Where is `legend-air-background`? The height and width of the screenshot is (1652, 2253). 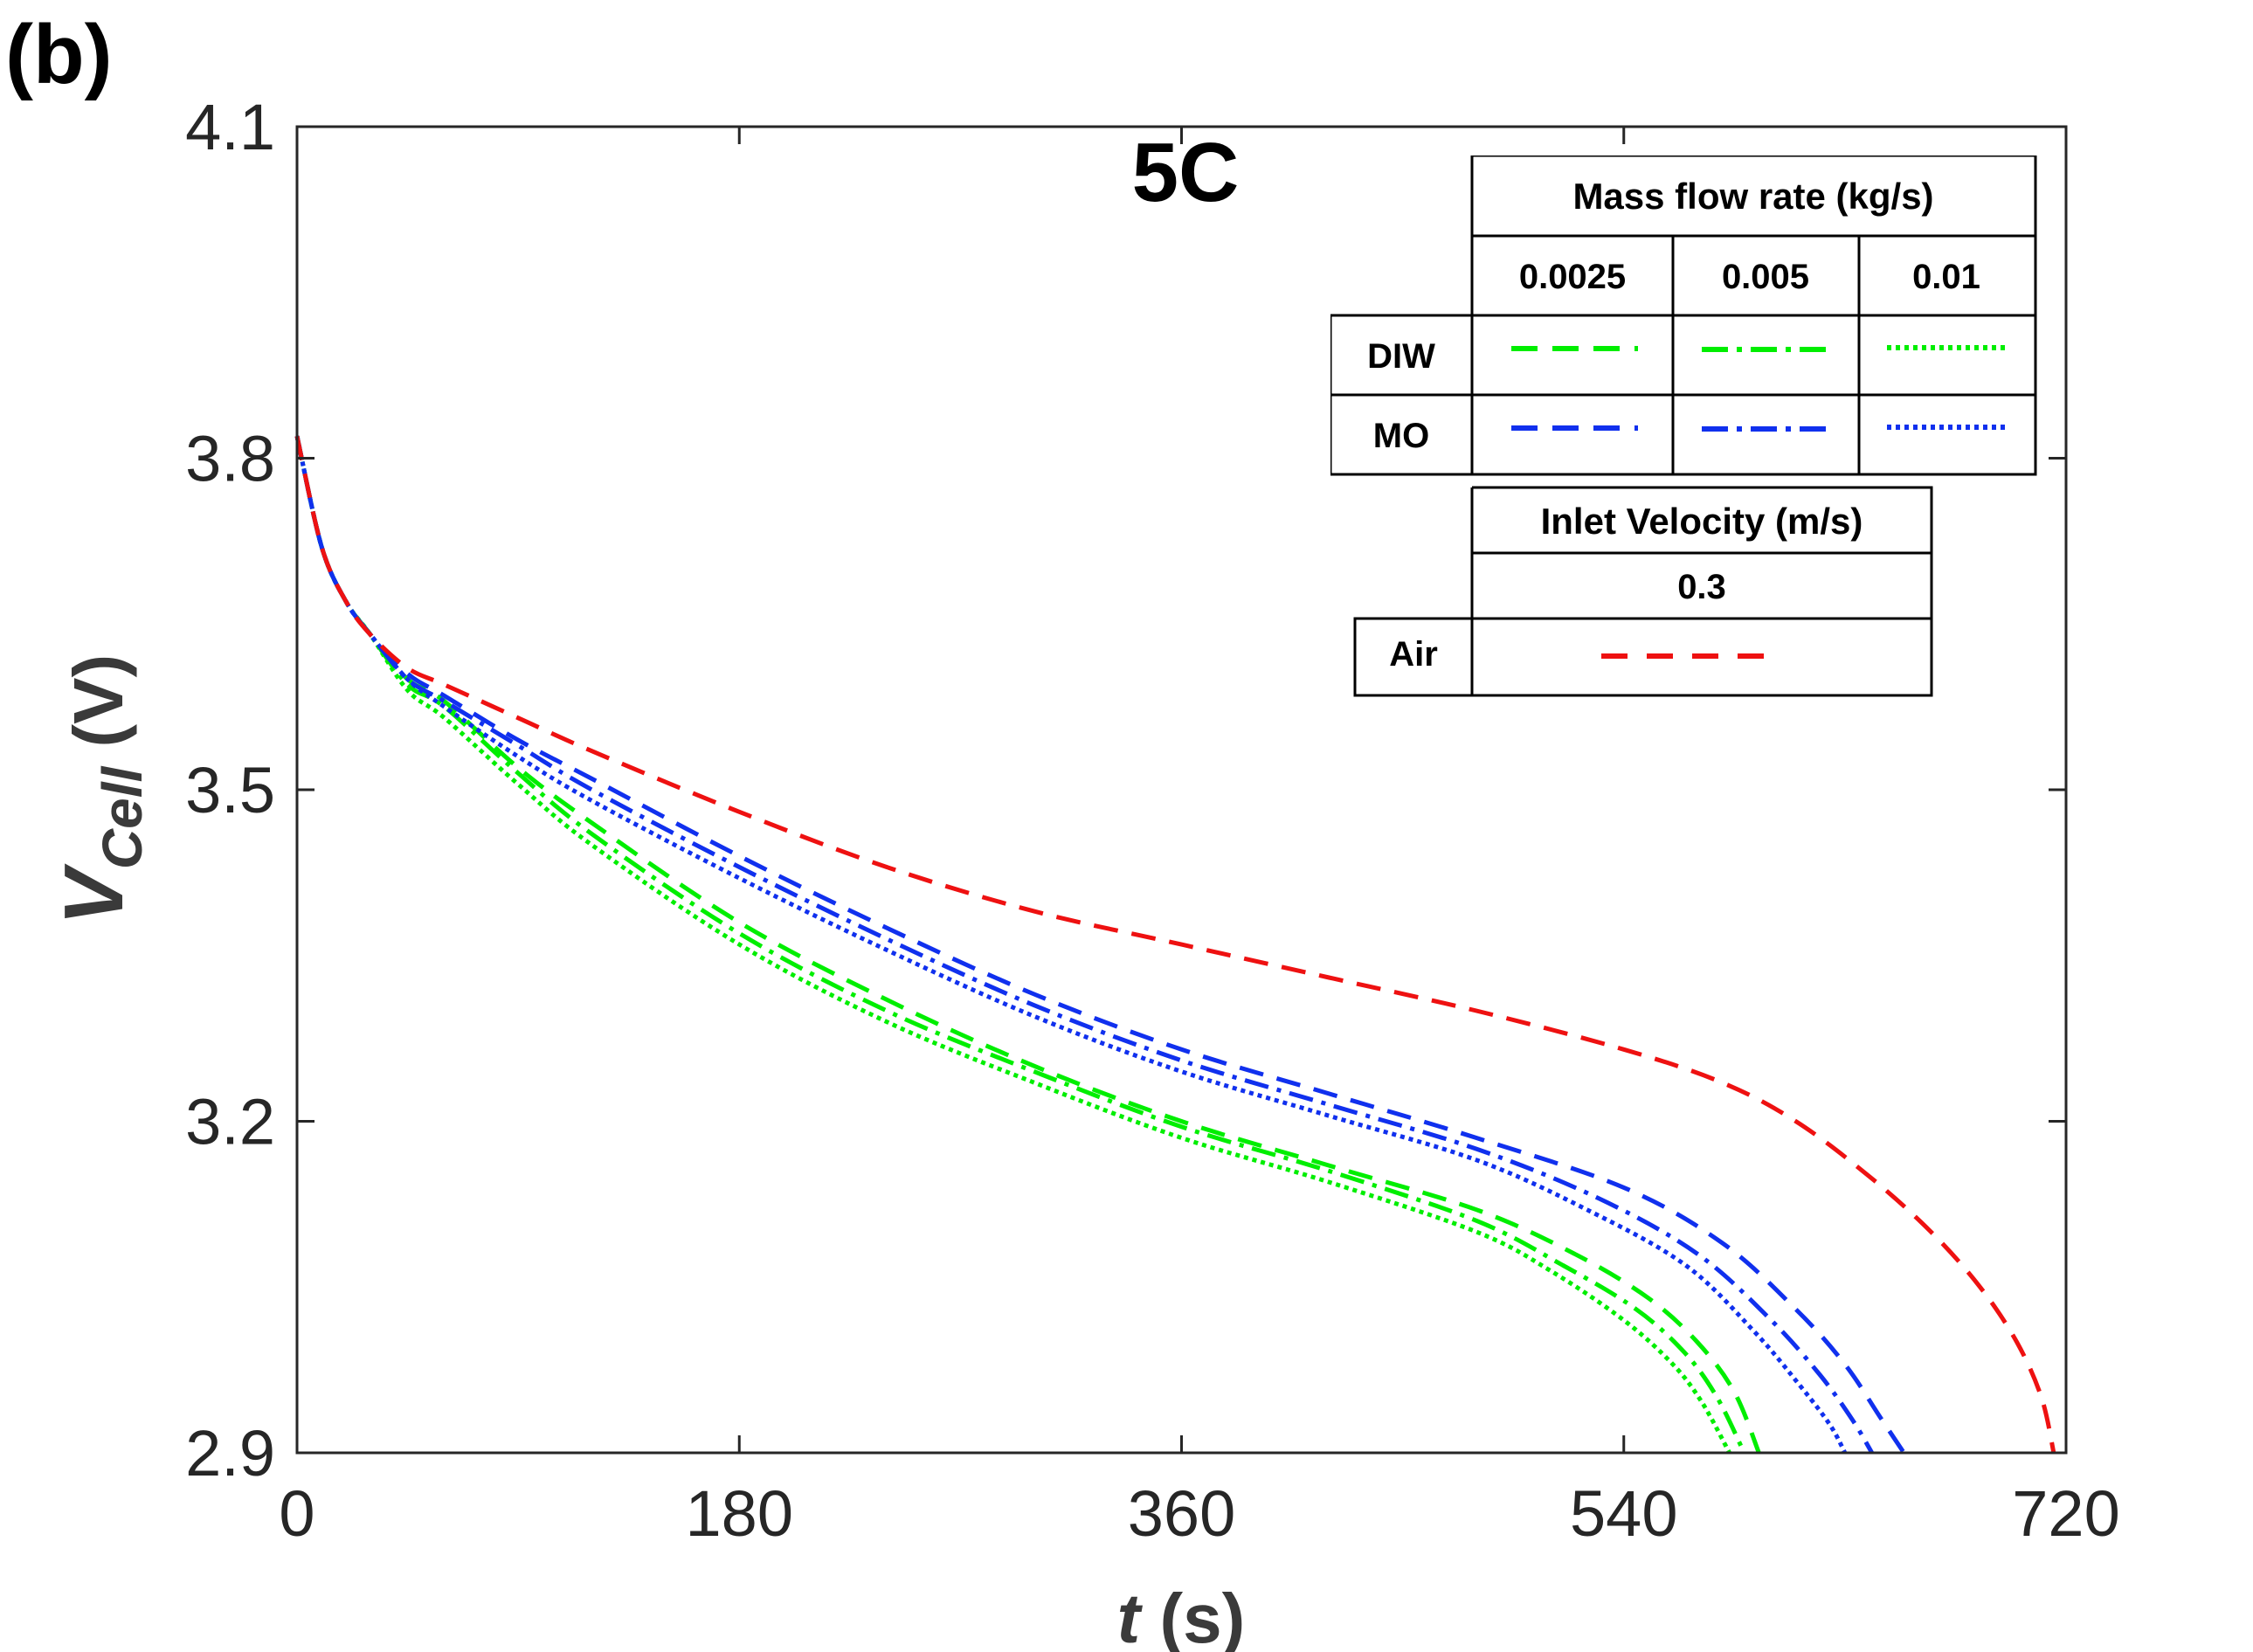 legend-air-background is located at coordinates (1644, 591).